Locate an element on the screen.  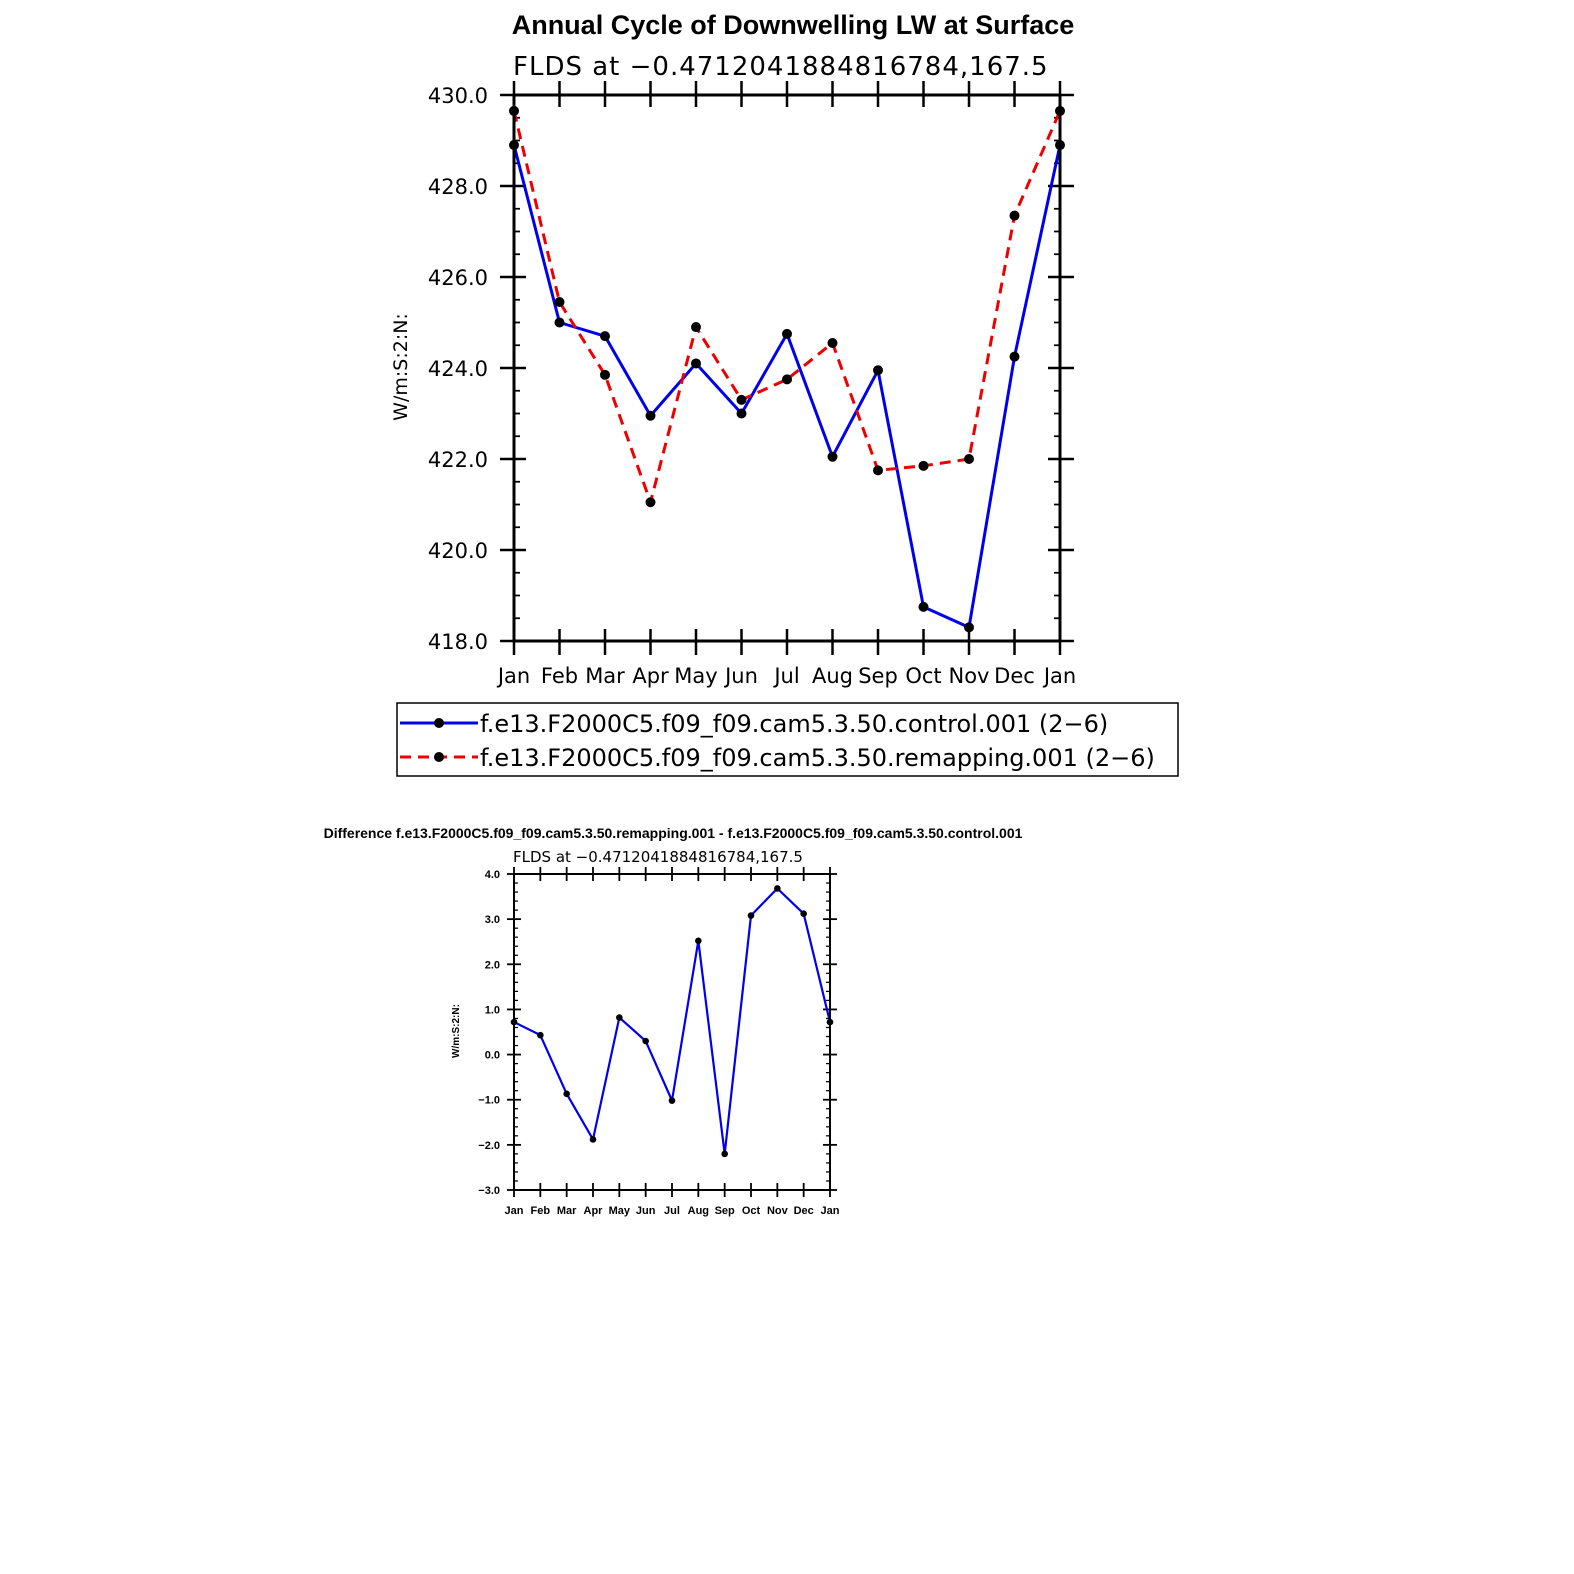
difference-plot-frame is located at coordinates (672, 1032).